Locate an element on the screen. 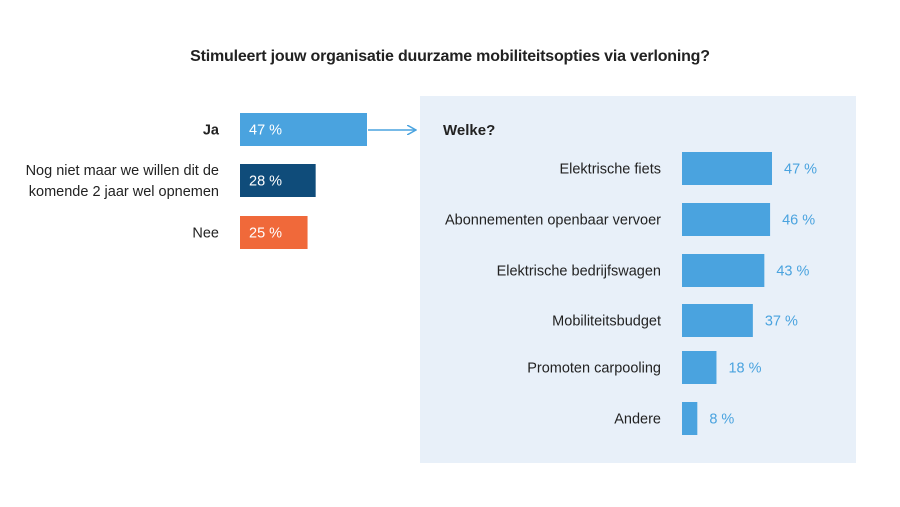 This screenshot has height=507, width=900. value-label-welke-3: 37 % is located at coordinates (781, 322).